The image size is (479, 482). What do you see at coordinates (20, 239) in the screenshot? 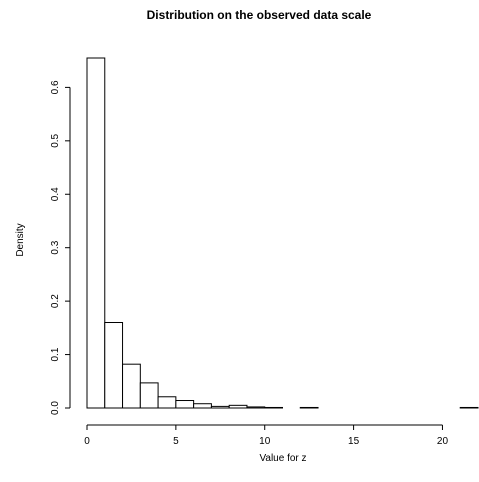
I see `y-axis-label: Density` at bounding box center [20, 239].